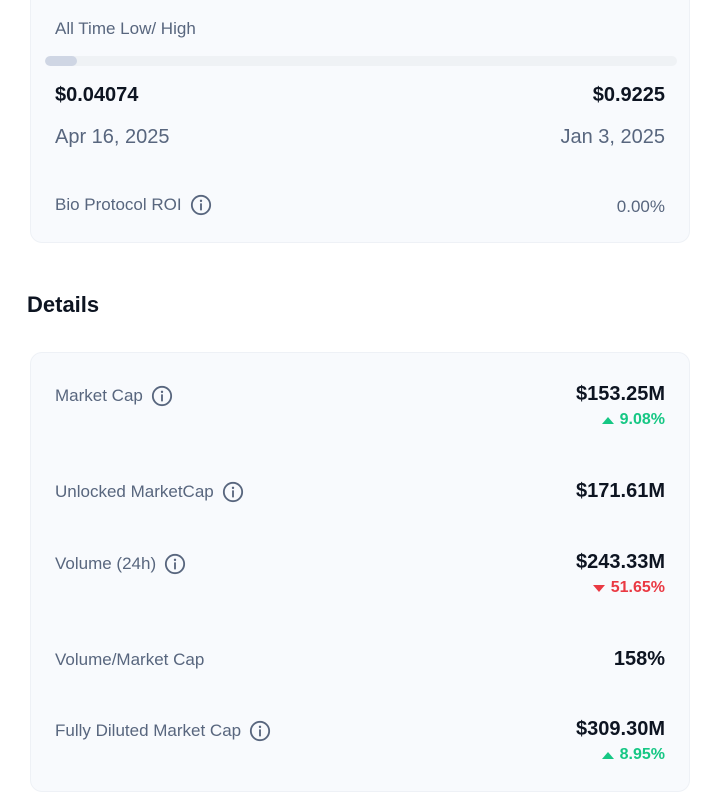 The height and width of the screenshot is (792, 720). I want to click on volume-24h-label: Volume (24h), so click(106, 563).